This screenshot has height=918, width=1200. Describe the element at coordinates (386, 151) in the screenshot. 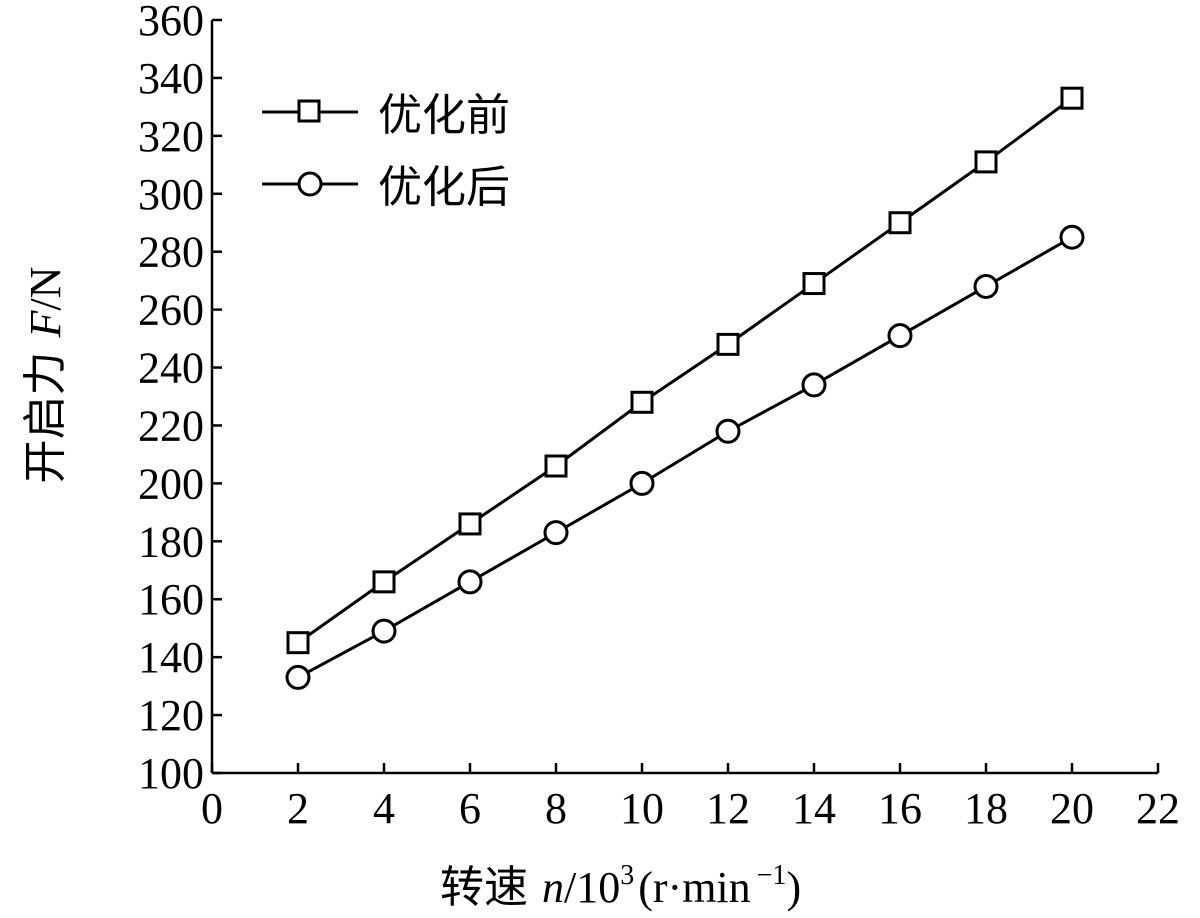

I see `legend: 优化前 优化后` at that location.